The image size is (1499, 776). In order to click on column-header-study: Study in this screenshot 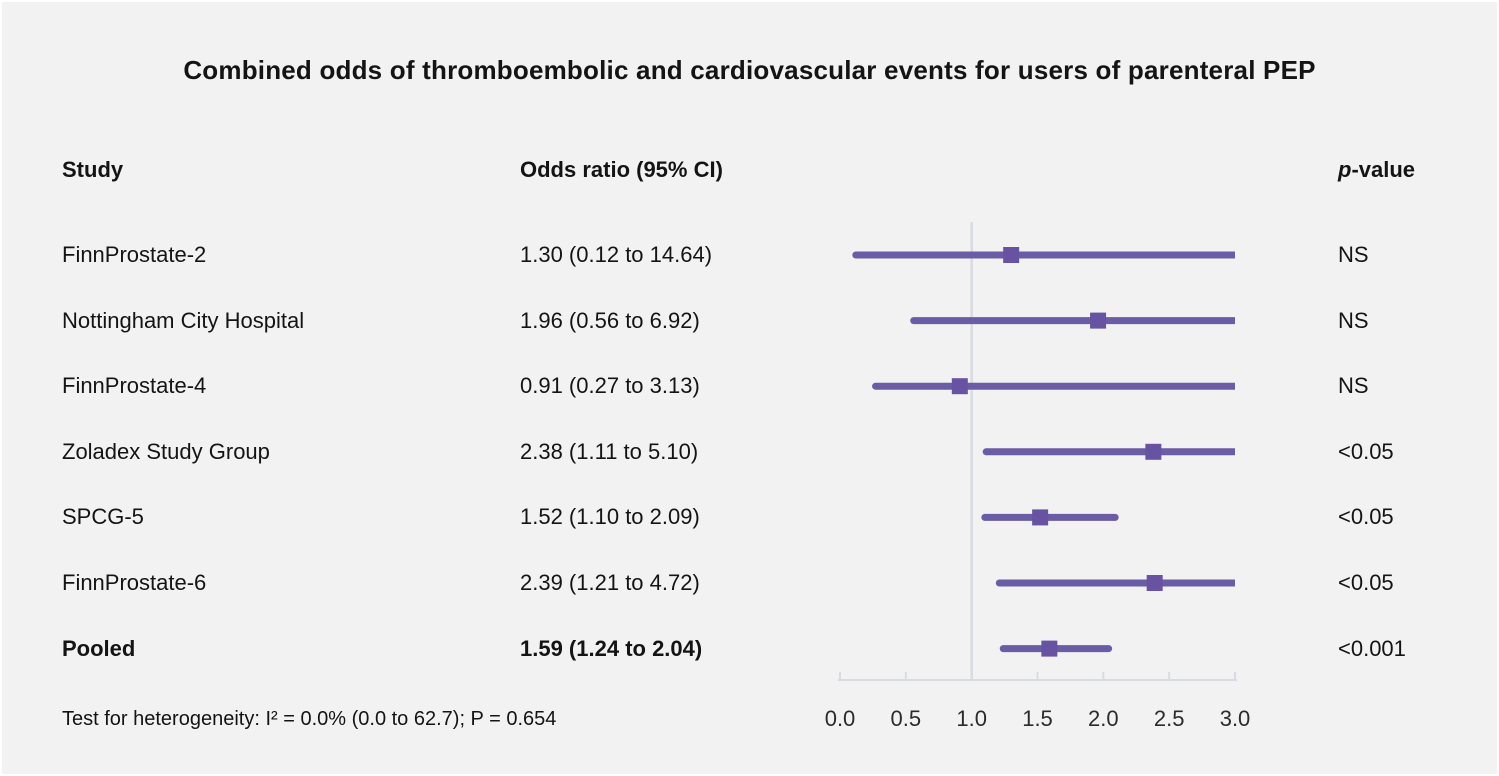, I will do `click(93, 169)`.